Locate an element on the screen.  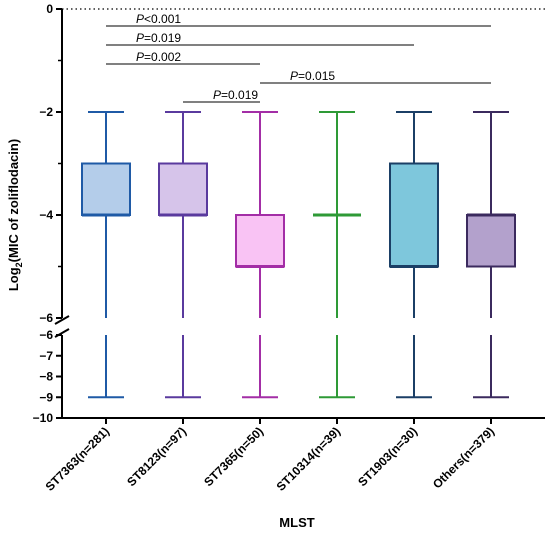
y-axis-title-rest: (MIC of zoliflodacin) is located at coordinates (13, 200).